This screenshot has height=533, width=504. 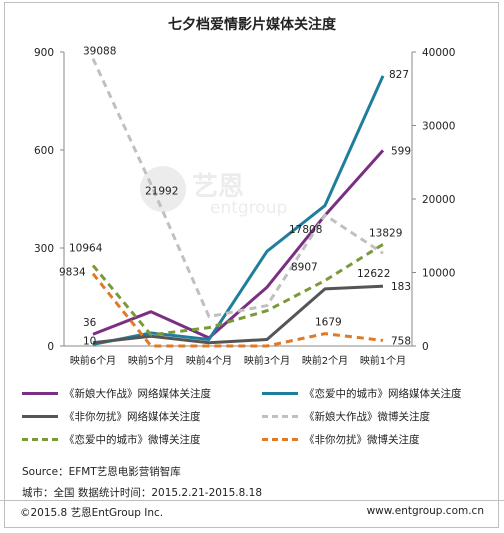 I want to click on data-label: 599, so click(x=401, y=151).